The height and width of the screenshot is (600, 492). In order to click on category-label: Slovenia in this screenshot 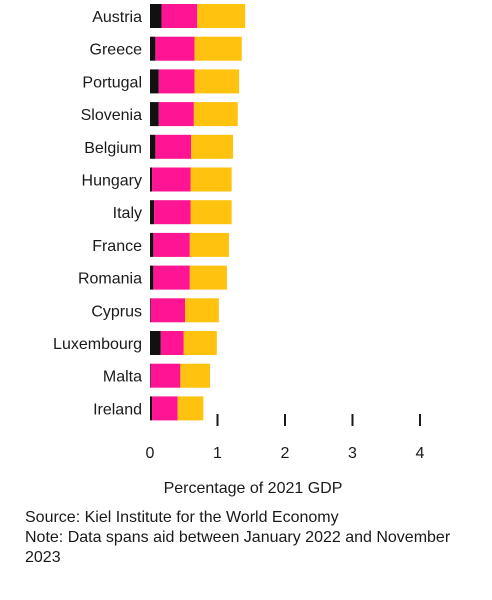, I will do `click(111, 115)`.